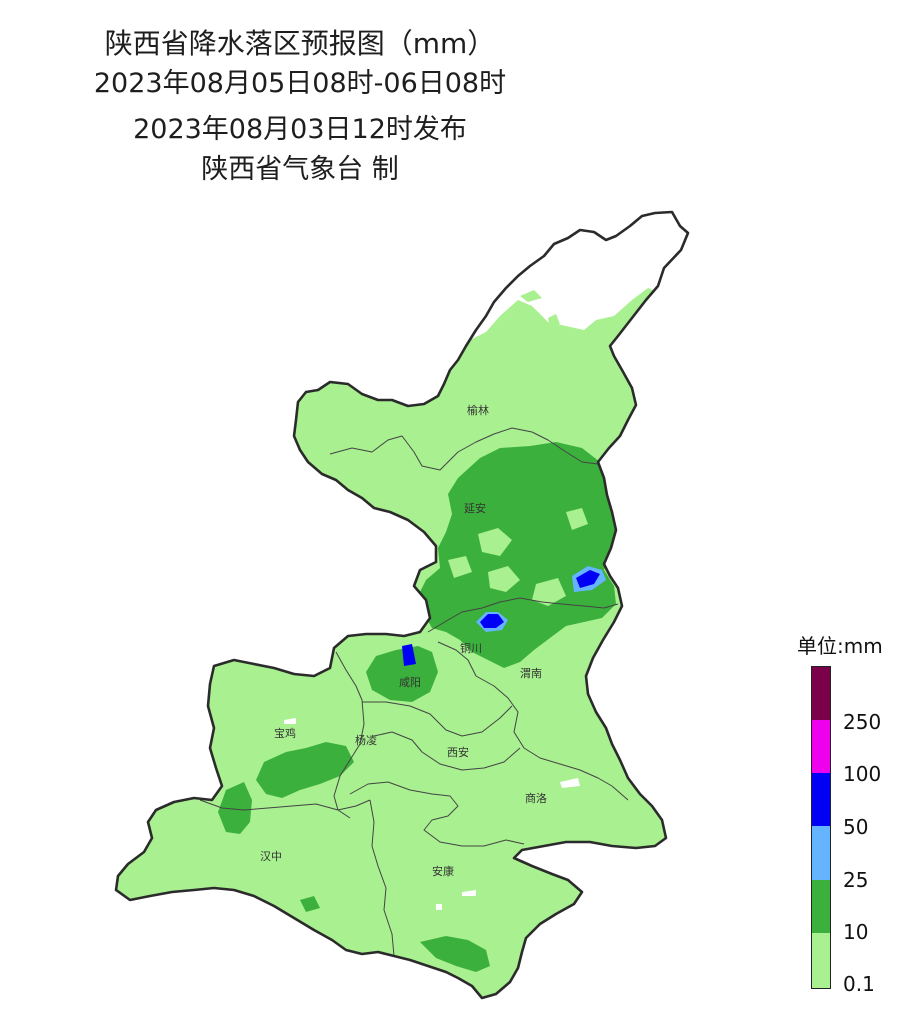 The height and width of the screenshot is (1020, 900). Describe the element at coordinates (518, 557) in the screenshot. I see `light-rain-holes` at that location.